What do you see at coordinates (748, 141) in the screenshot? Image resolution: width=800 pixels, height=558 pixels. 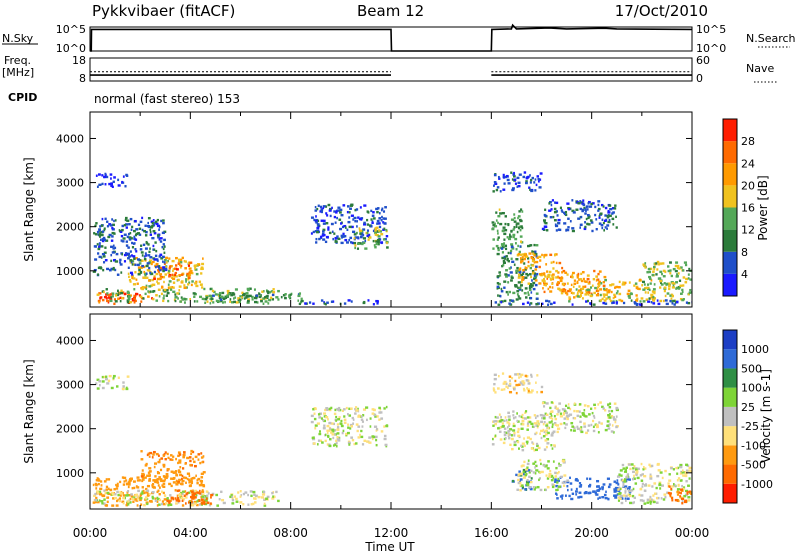 I see `power-colorbar-tick-label: 28` at bounding box center [748, 141].